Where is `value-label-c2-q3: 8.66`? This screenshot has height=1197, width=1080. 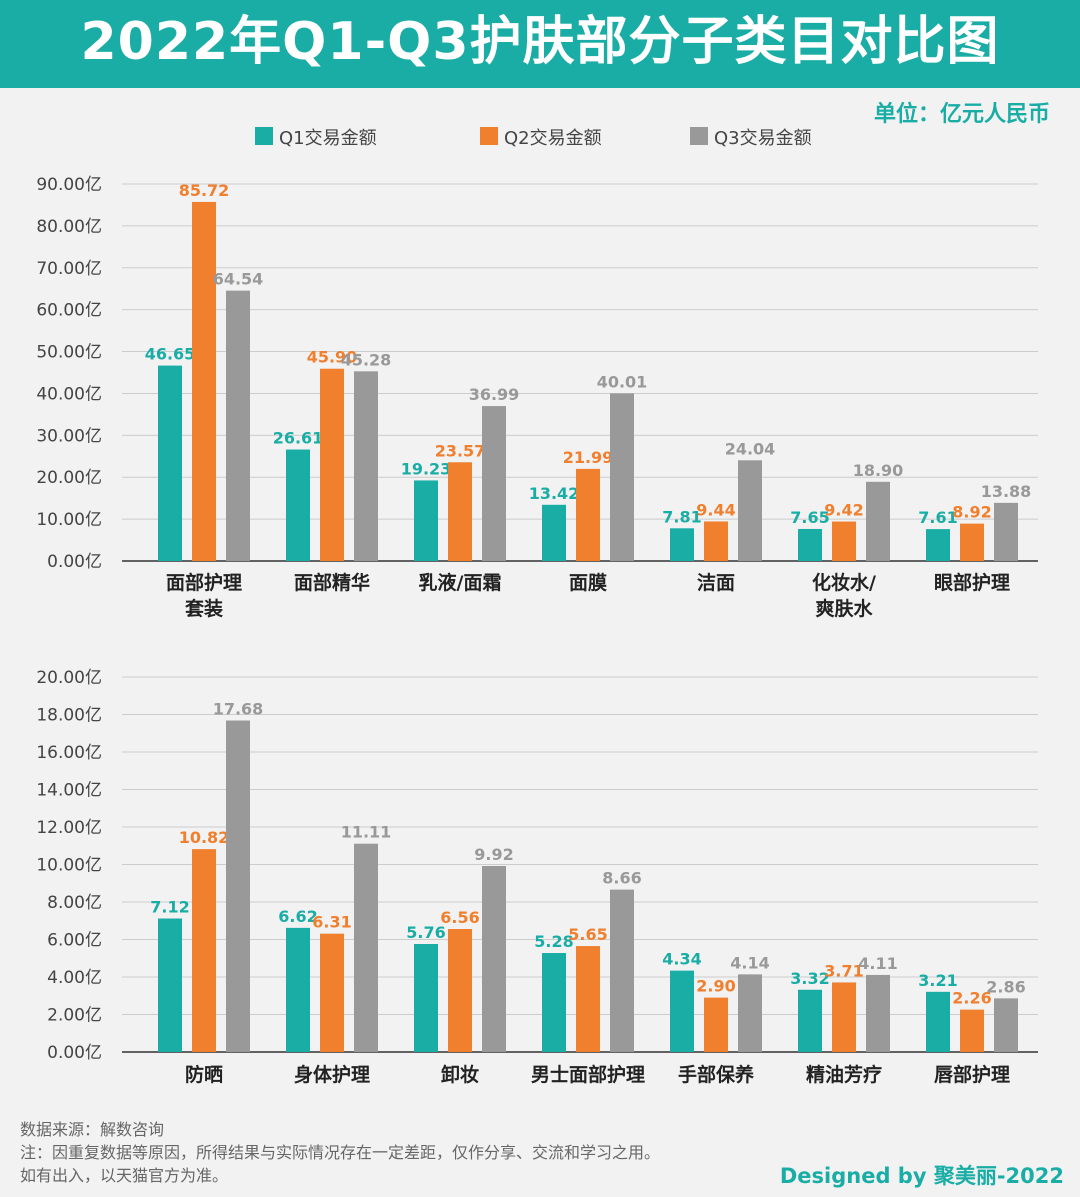 value-label-c2-q3: 8.66 is located at coordinates (621, 878).